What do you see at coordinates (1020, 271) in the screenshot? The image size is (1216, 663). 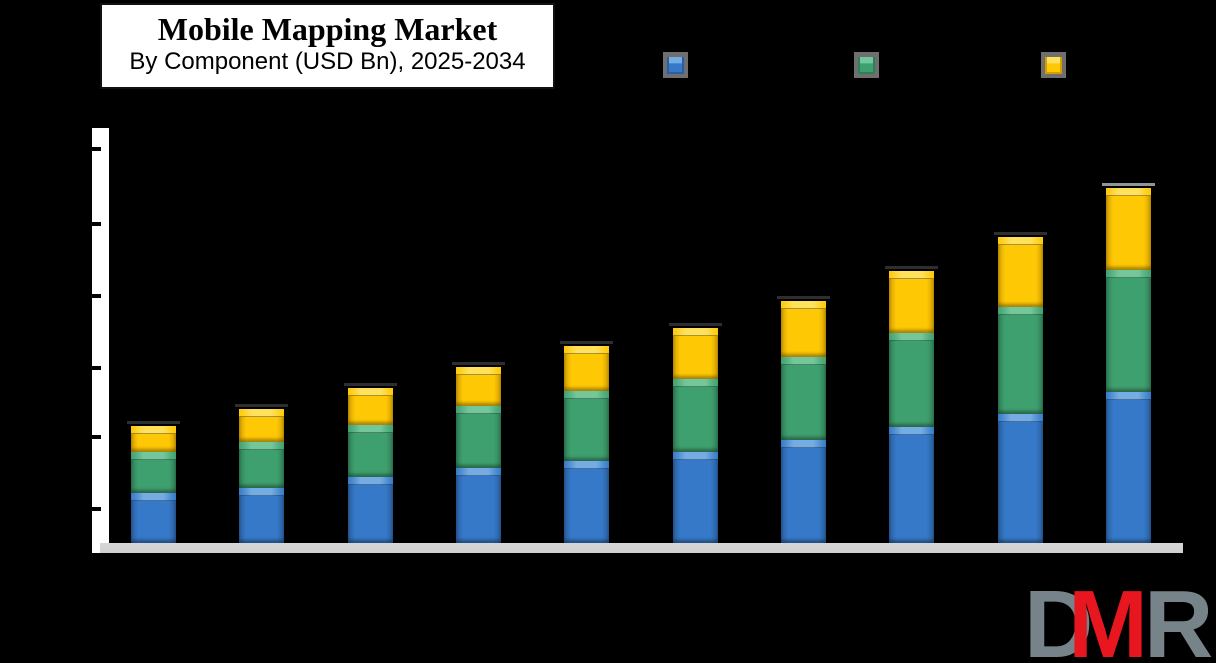 I see `bar-2033-yellow-segment` at bounding box center [1020, 271].